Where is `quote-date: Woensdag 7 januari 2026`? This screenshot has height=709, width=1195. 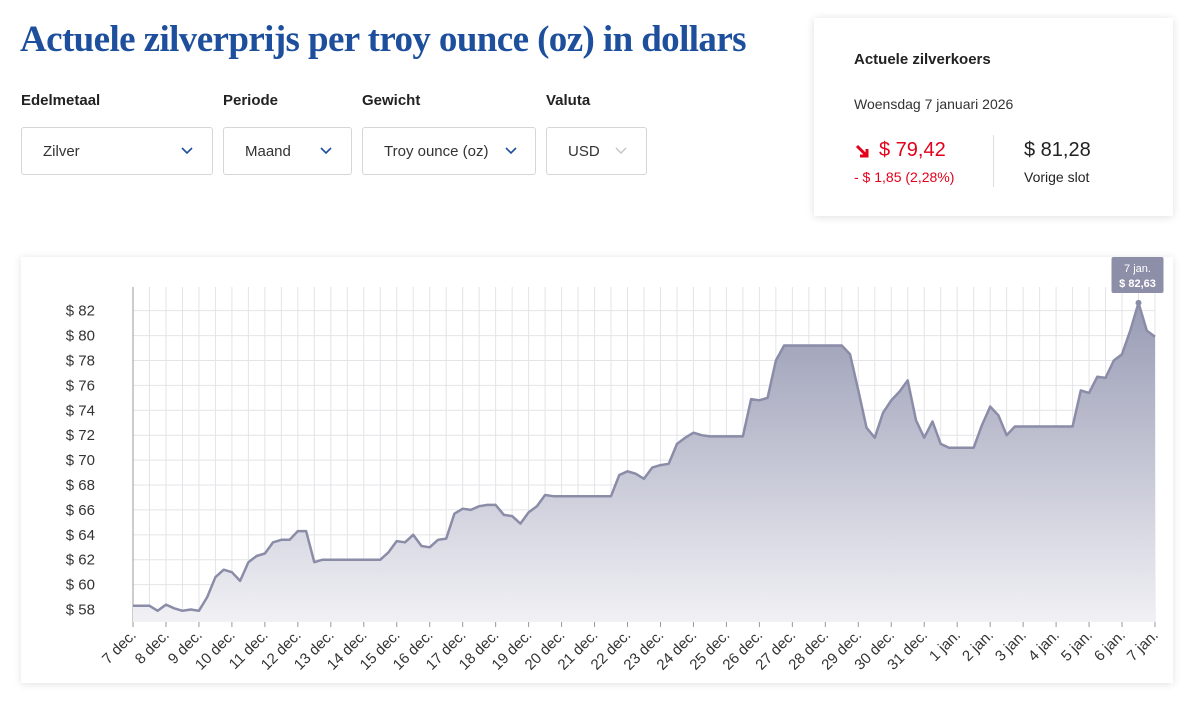
quote-date: Woensdag 7 januari 2026 is located at coordinates (934, 104).